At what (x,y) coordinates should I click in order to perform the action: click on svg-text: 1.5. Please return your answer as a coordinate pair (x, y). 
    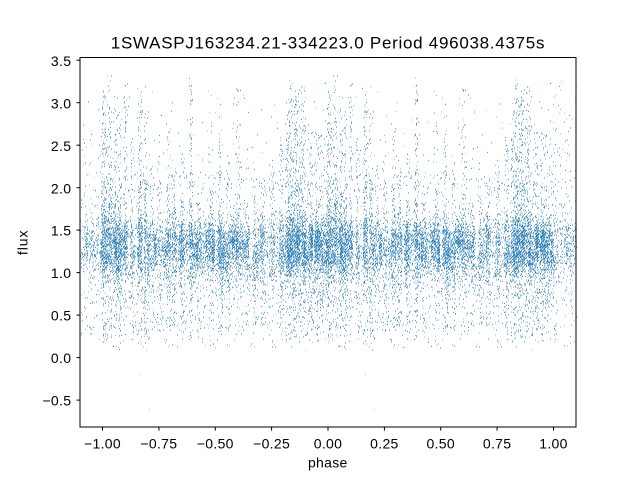
    Looking at the image, I should click on (61, 231).